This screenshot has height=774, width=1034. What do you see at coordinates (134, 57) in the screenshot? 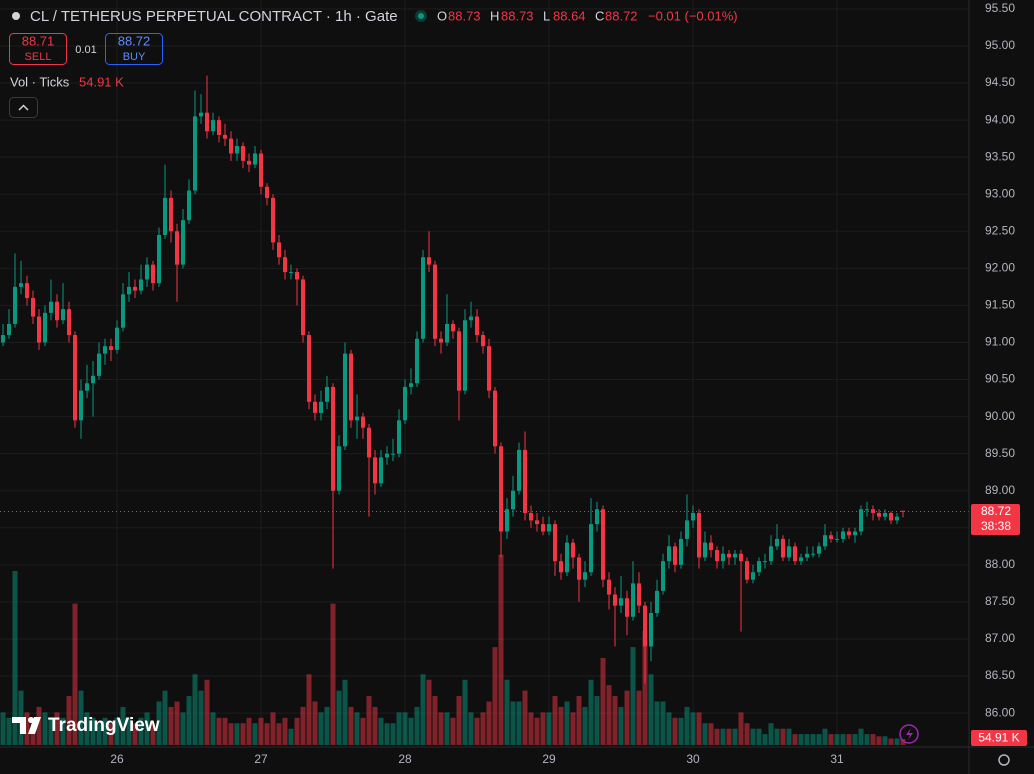
I see `buy-label: BUY` at bounding box center [134, 57].